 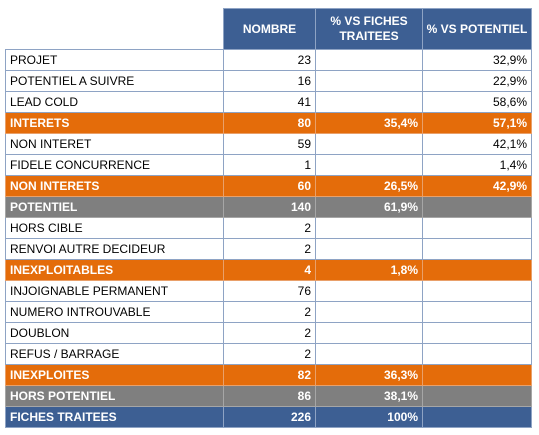 I want to click on header-pct-fiches-traitees: % VS FICHES TRAITEES, so click(x=369, y=29).